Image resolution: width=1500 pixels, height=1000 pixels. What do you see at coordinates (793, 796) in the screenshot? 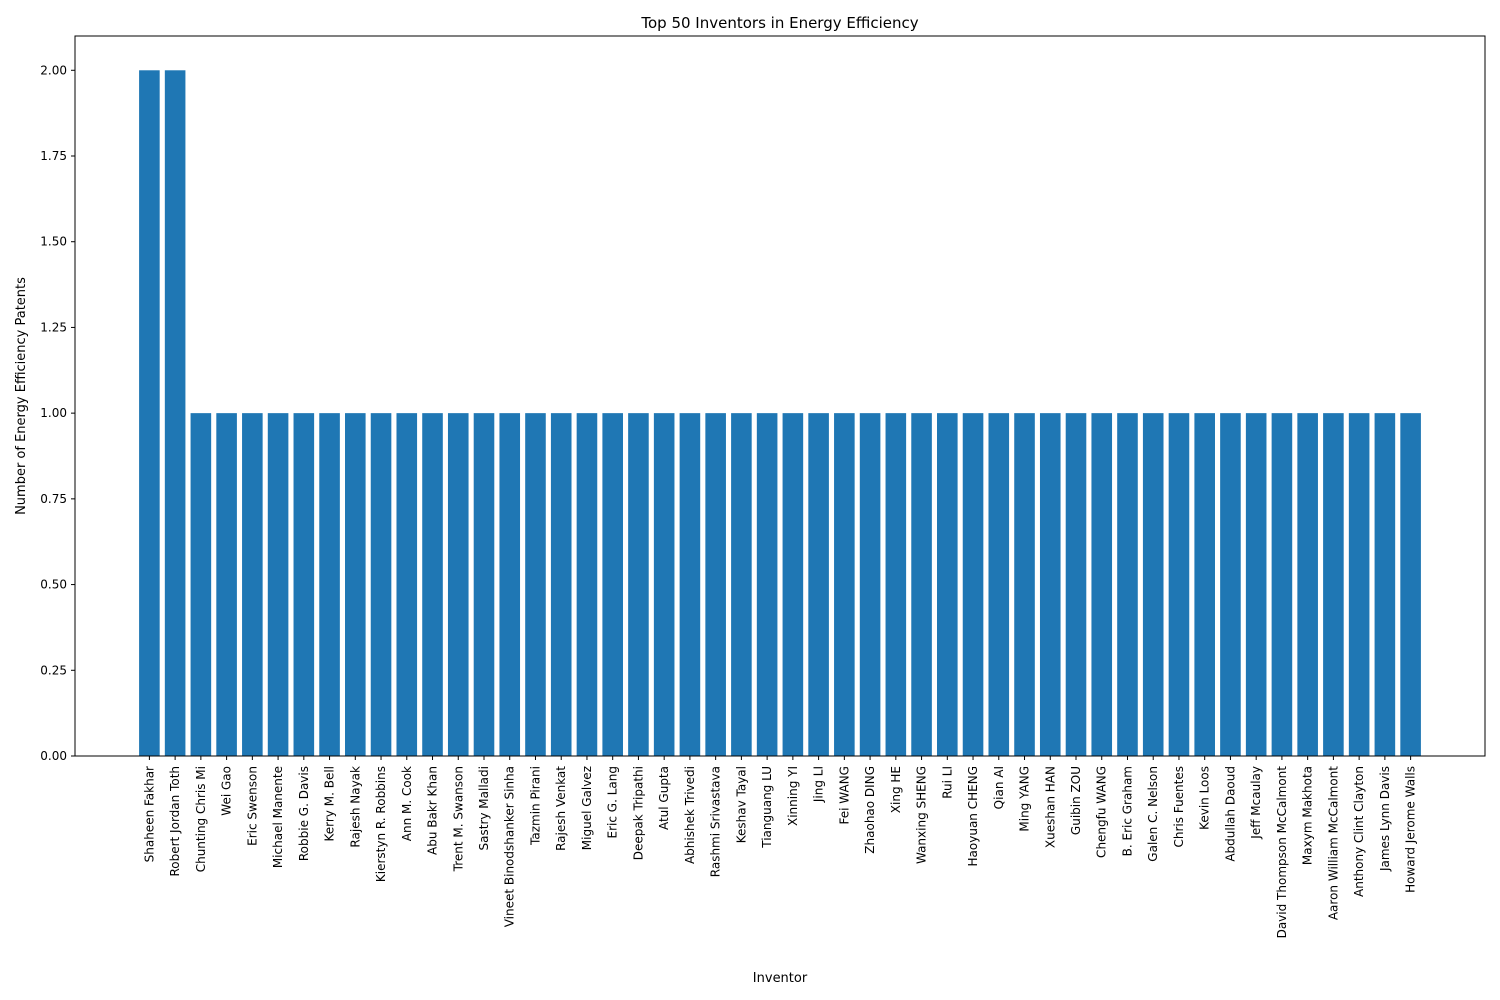
I see `x-tick-label: Xinning YI` at bounding box center [793, 796].